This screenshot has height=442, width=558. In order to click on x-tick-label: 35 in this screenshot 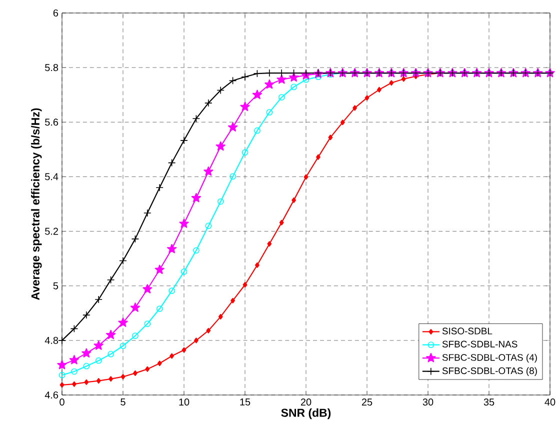, I will do `click(489, 402)`.